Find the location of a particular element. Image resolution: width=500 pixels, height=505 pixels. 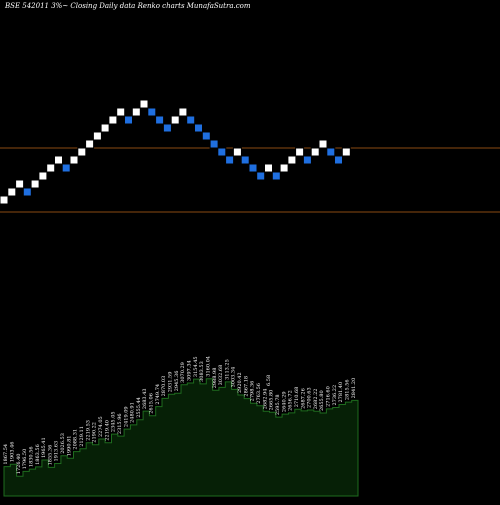

volume-label: 2656.72 is located at coordinates (291, 400).